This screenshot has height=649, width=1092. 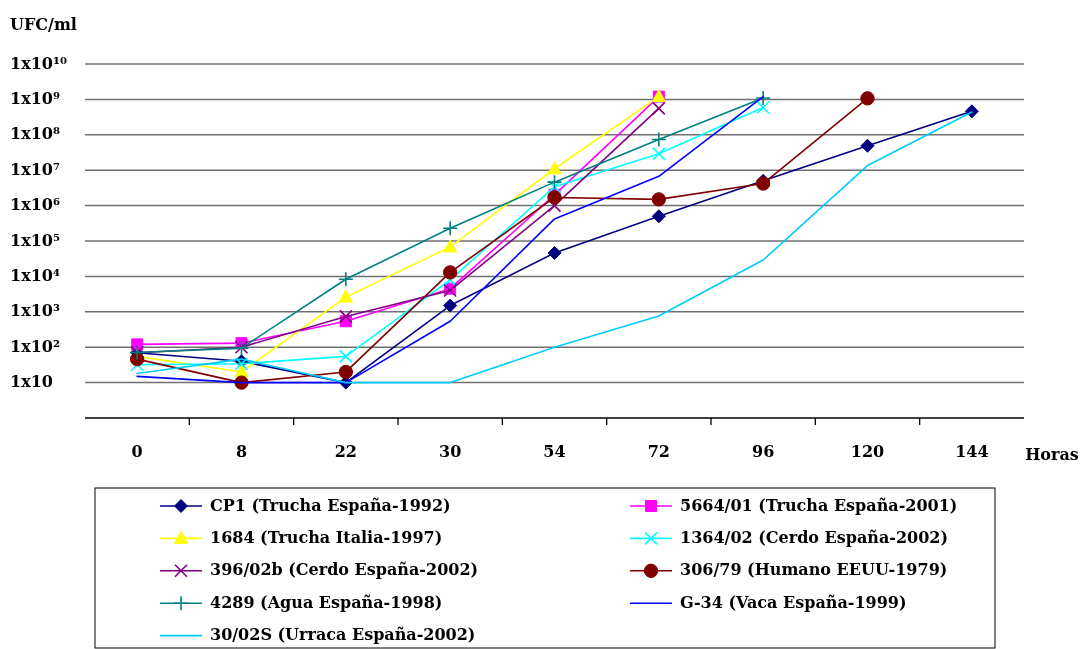 I want to click on legend-label: 306/79 (Humano EEUU-1979), so click(x=814, y=570).